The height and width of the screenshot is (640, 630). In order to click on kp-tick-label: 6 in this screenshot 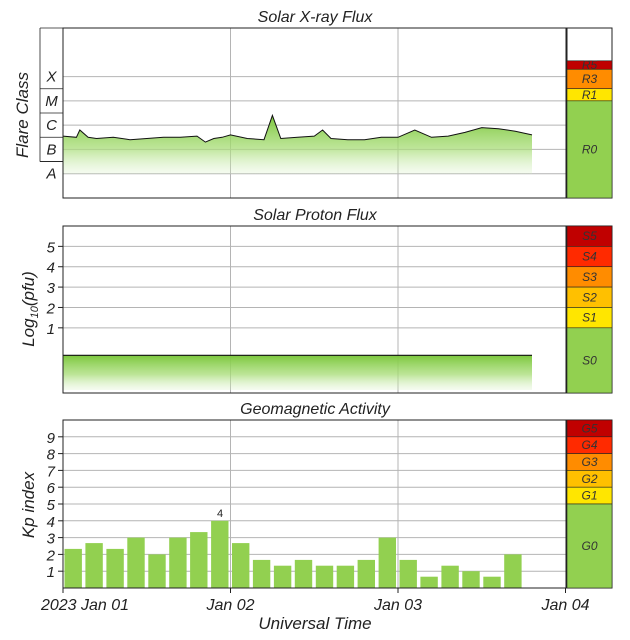, I will do `click(51, 488)`.